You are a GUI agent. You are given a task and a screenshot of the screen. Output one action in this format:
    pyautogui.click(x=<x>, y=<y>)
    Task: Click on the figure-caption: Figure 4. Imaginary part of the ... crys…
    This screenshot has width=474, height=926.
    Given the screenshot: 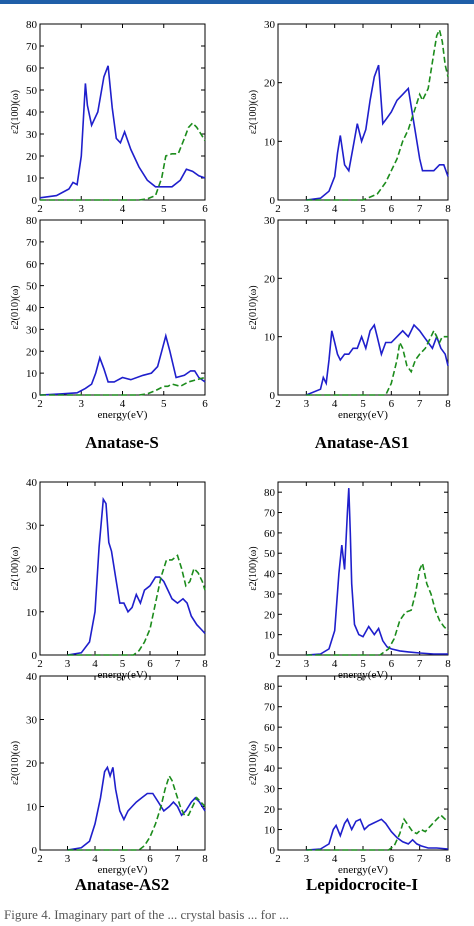 What is the action you would take?
    pyautogui.click(x=146, y=914)
    